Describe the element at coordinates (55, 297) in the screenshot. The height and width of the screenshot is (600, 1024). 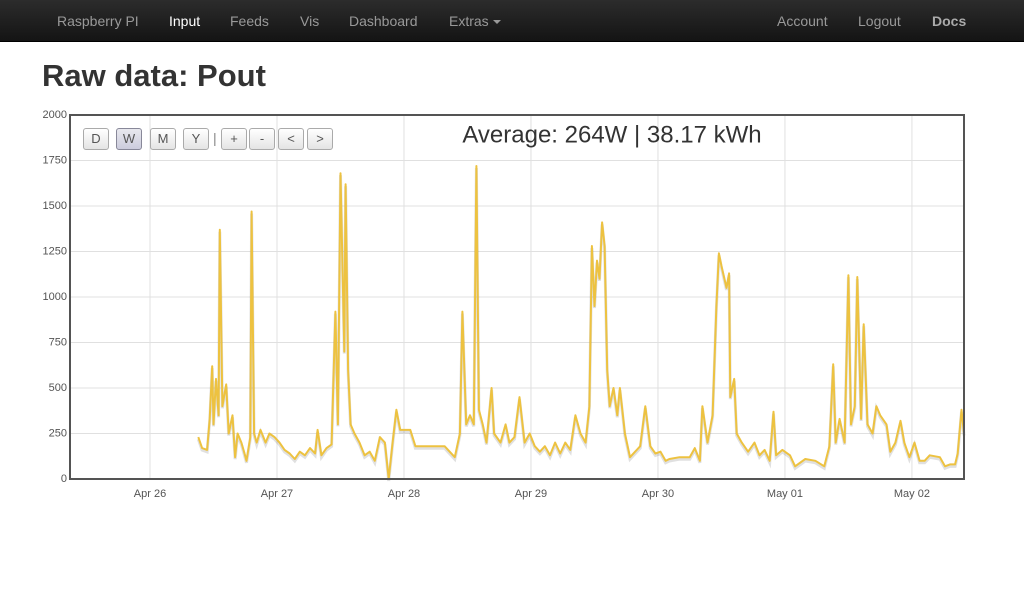
I see `y-tick-label: 1000` at that location.